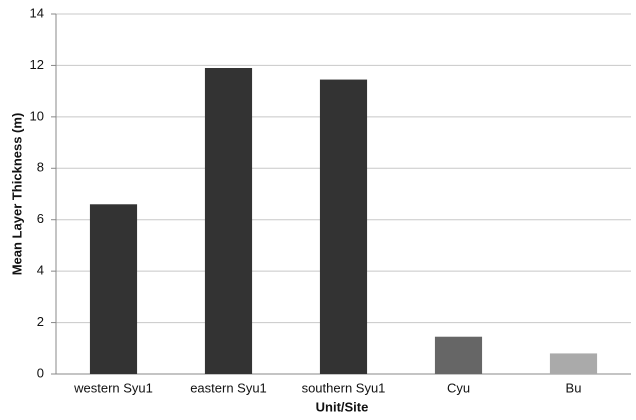  What do you see at coordinates (37, 12) in the screenshot?
I see `y-tick-label: 14` at bounding box center [37, 12].